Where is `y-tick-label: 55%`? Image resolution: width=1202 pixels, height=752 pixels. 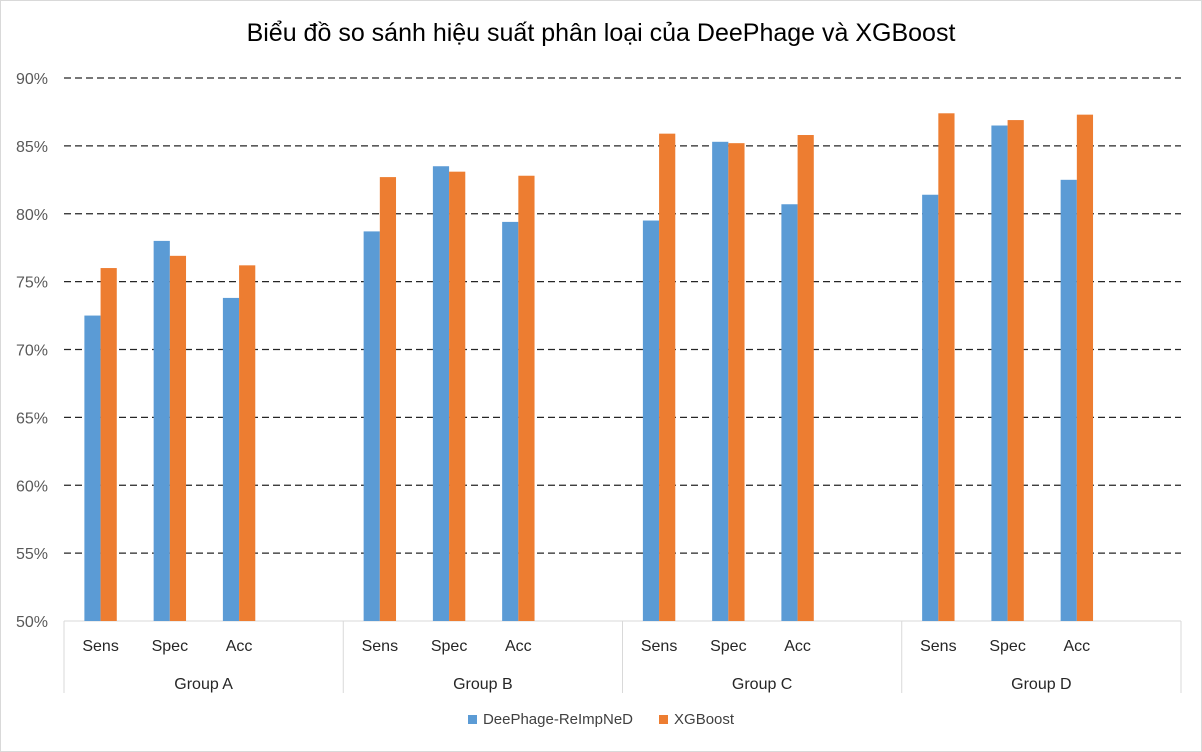
y-tick-label: 55% is located at coordinates (32, 554).